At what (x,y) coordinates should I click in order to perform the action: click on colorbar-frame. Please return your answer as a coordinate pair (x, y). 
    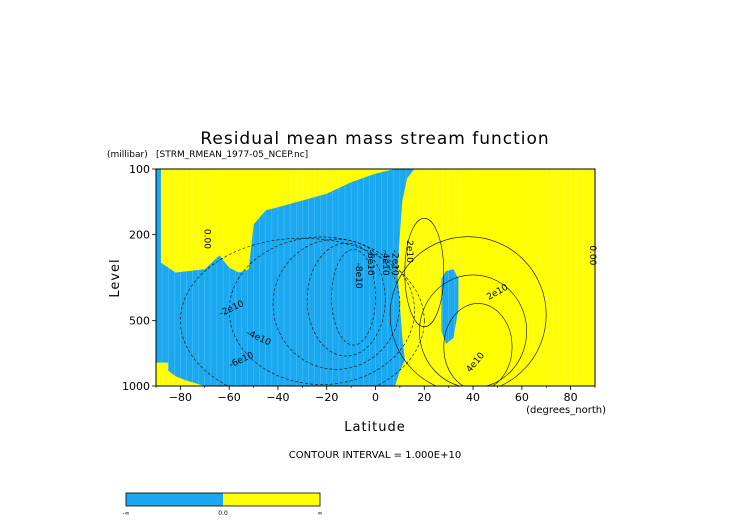
    Looking at the image, I should click on (223, 499).